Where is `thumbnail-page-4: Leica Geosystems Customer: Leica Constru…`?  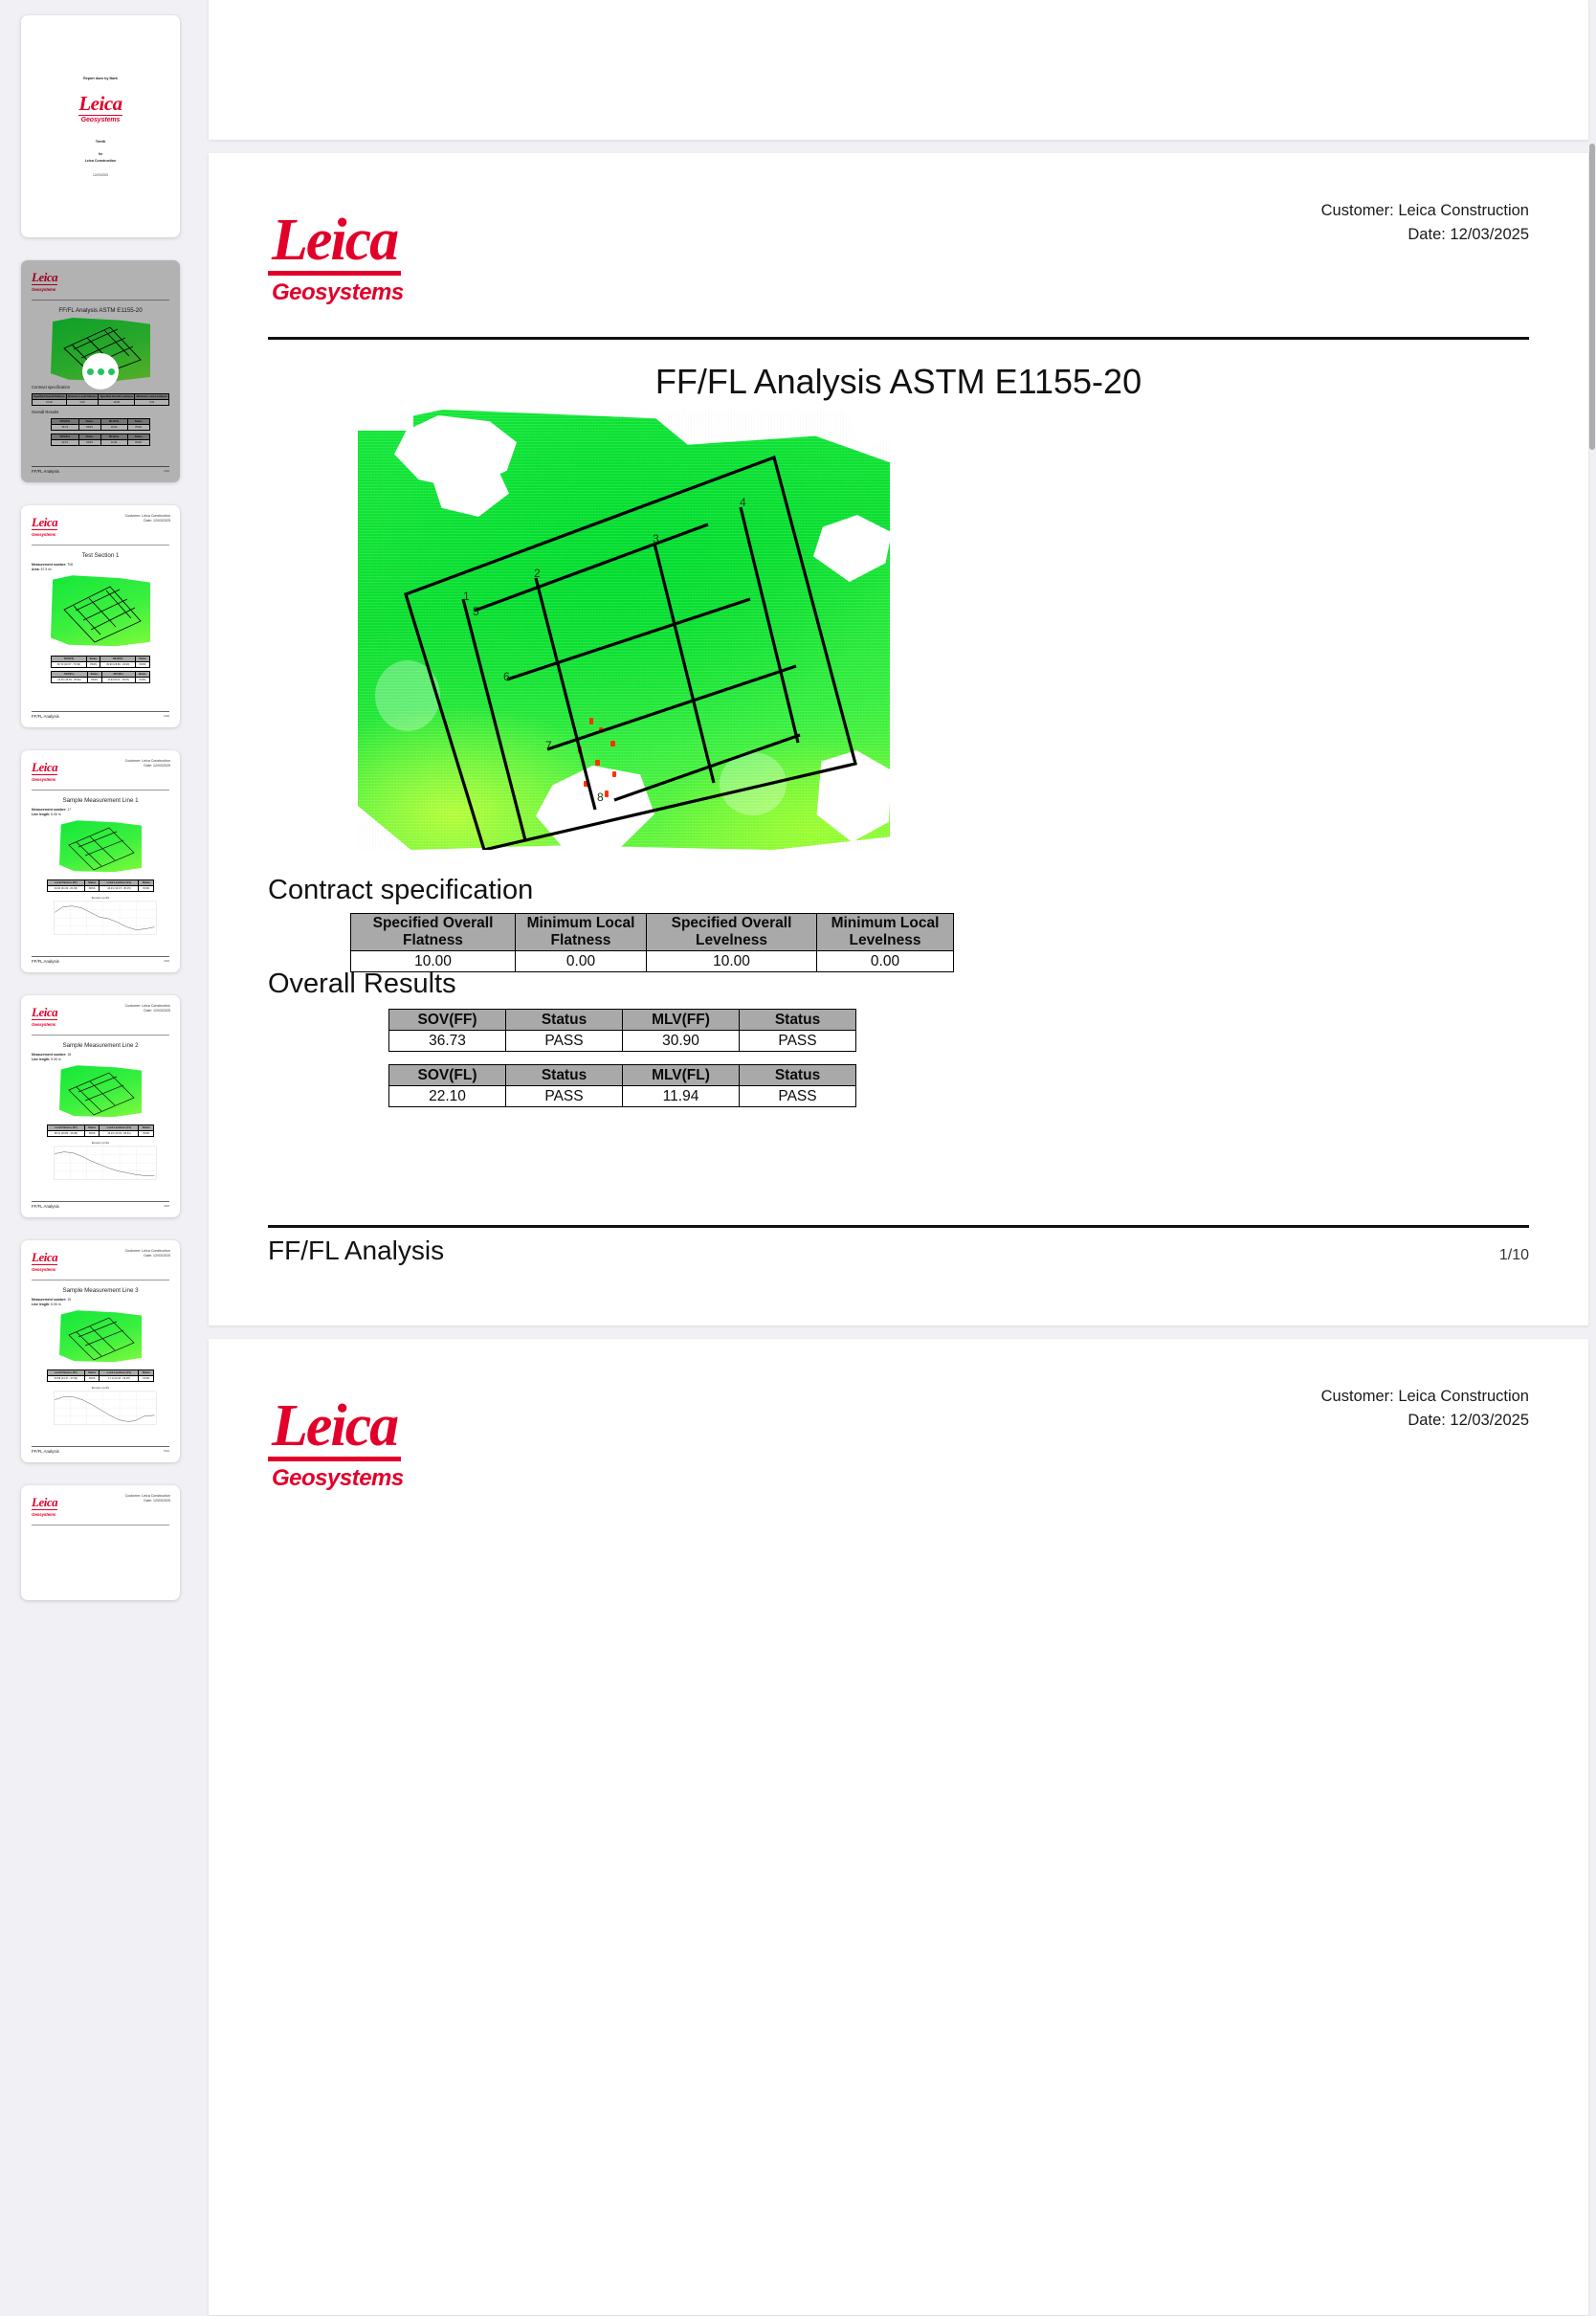 thumbnail-page-4: Leica Geosystems Customer: Leica Constru… is located at coordinates (101, 861).